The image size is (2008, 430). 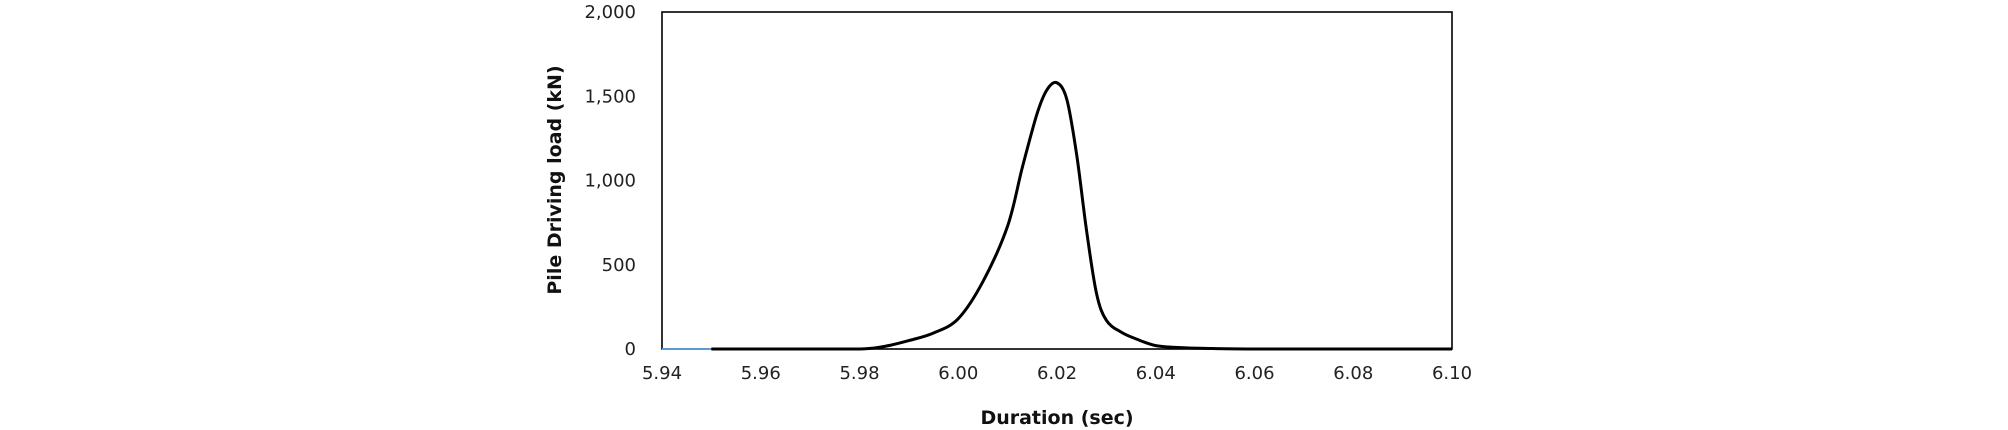 What do you see at coordinates (859, 373) in the screenshot?
I see `x-tick-label: 5.98` at bounding box center [859, 373].